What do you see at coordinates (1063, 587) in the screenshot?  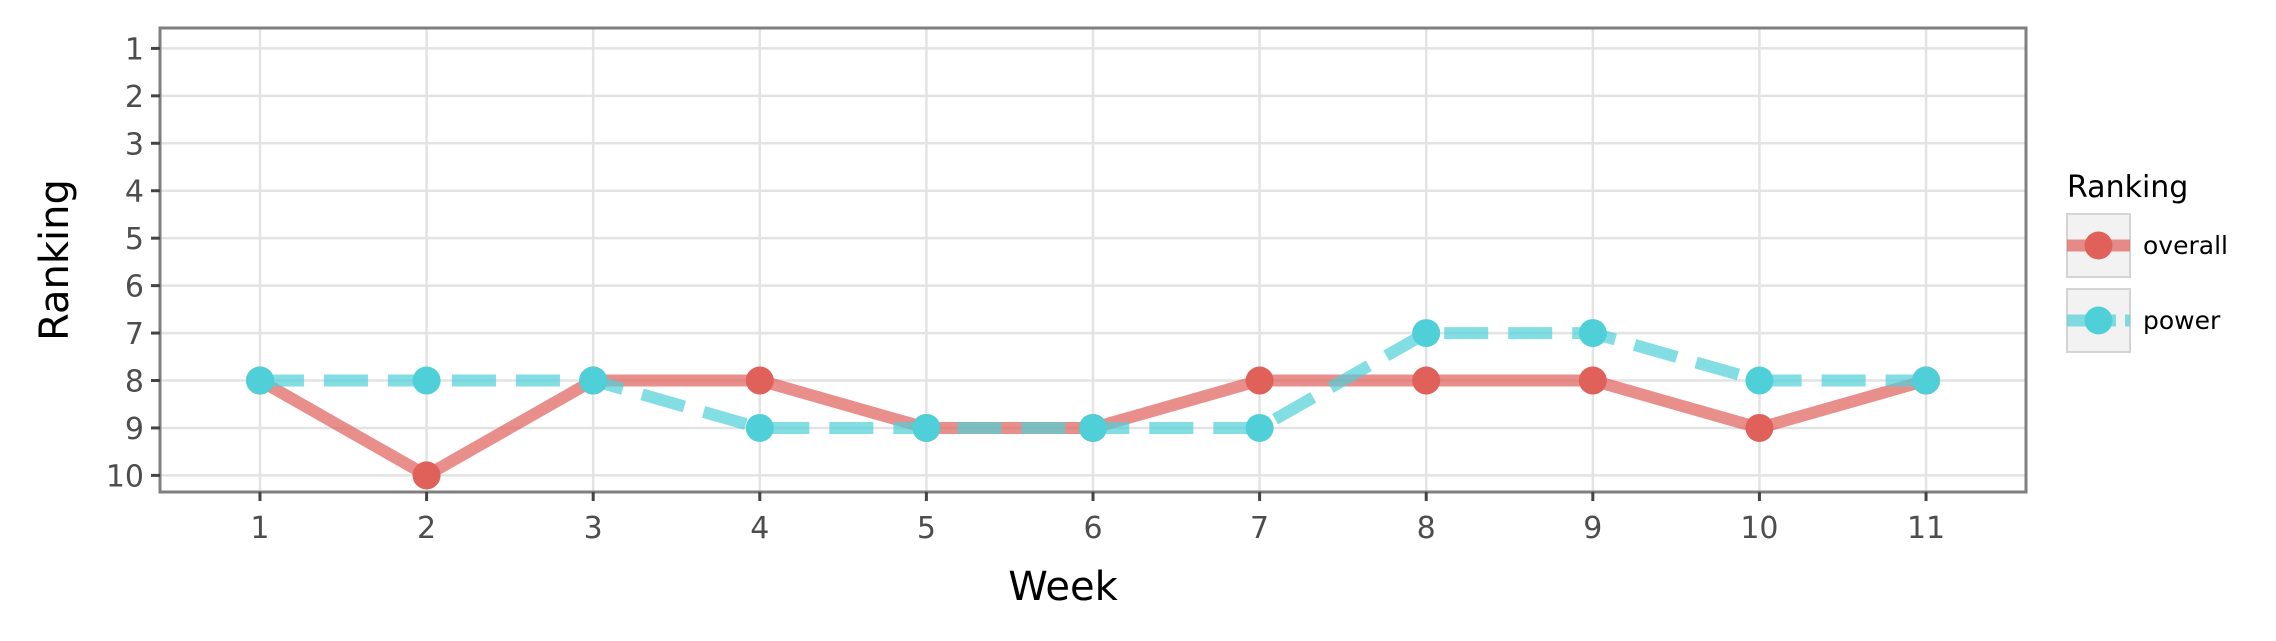 I see `x-axis-title: Week` at bounding box center [1063, 587].